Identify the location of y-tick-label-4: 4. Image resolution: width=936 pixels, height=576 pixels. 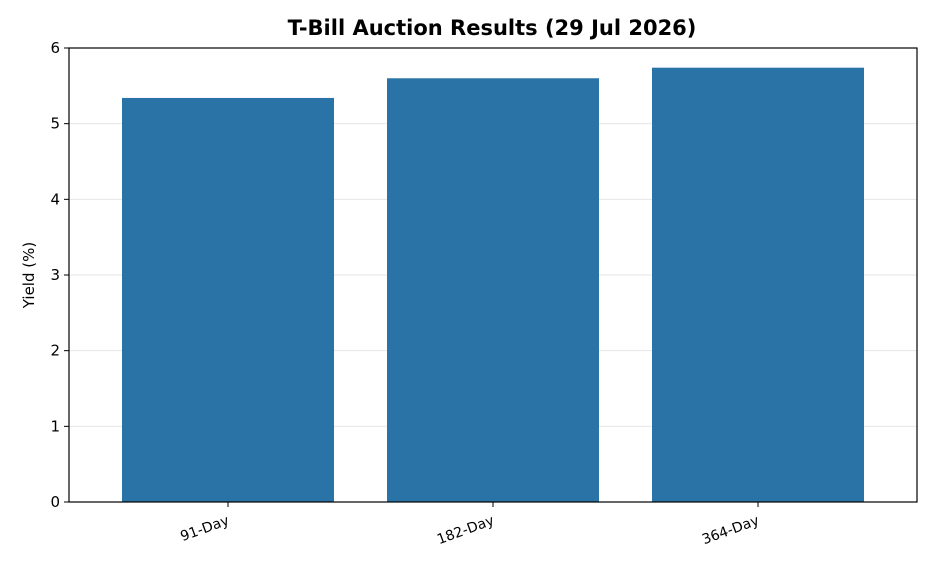
(55, 199).